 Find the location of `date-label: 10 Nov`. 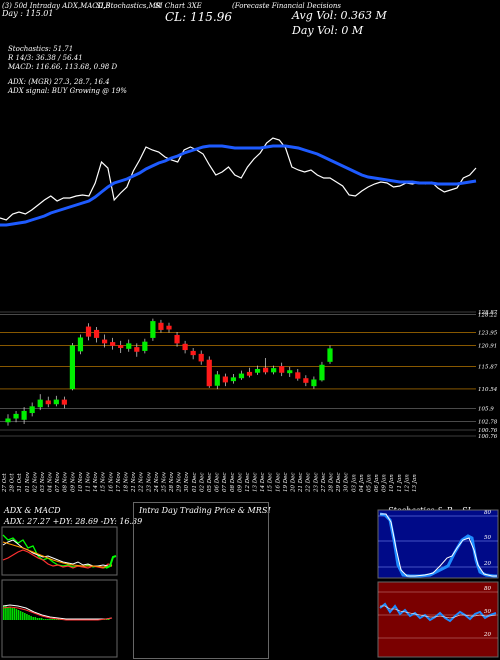

date-label: 10 Nov is located at coordinates (81, 481).